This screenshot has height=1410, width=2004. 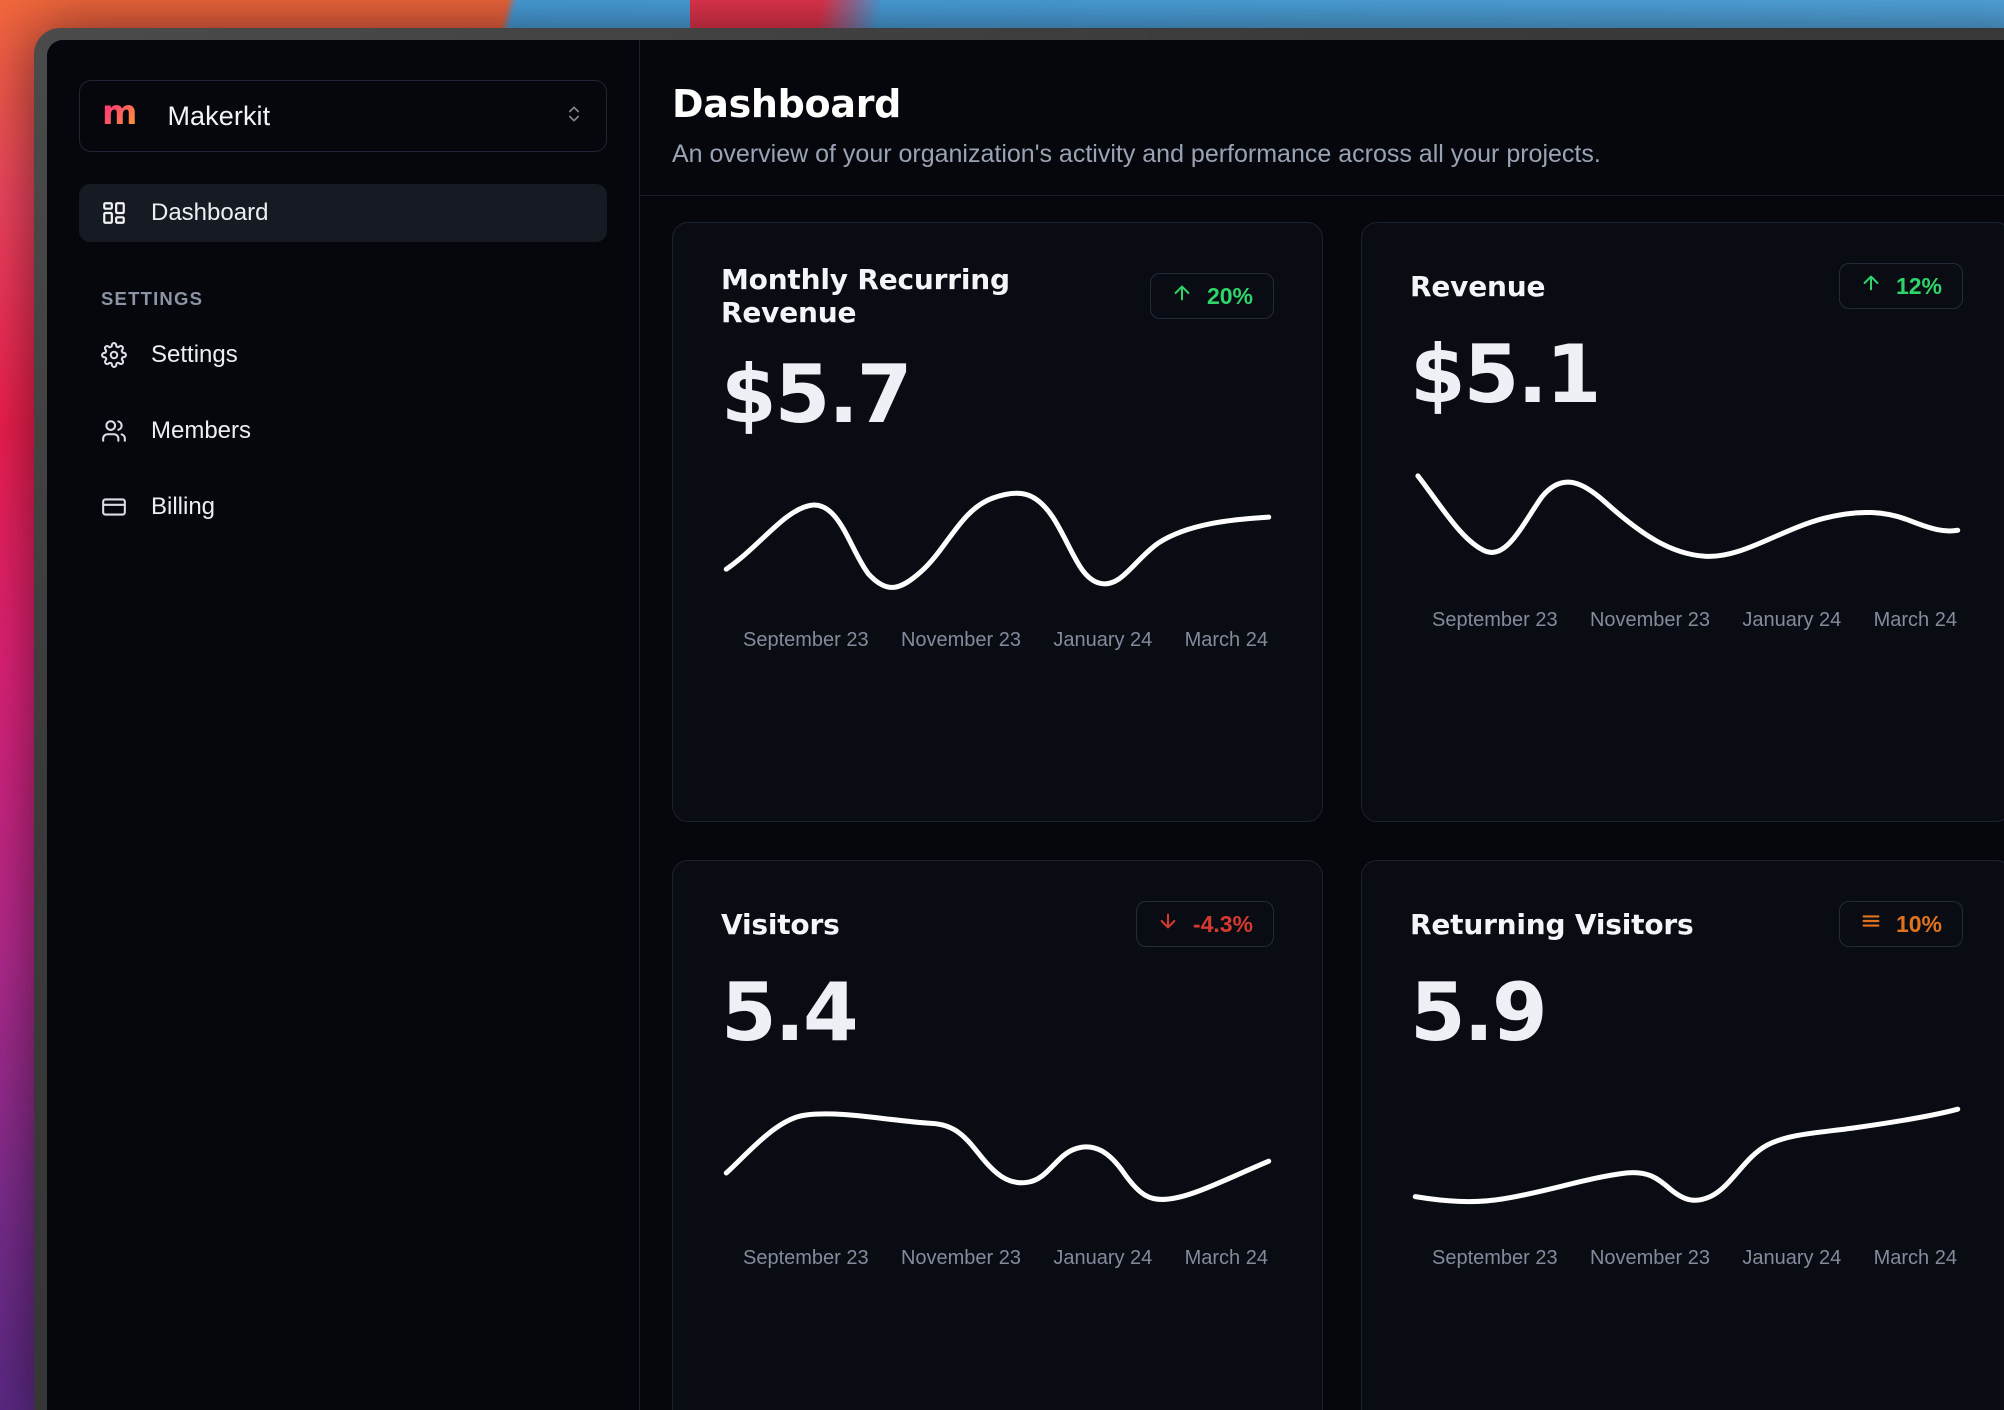 I want to click on card-title: Revenue, so click(x=1478, y=286).